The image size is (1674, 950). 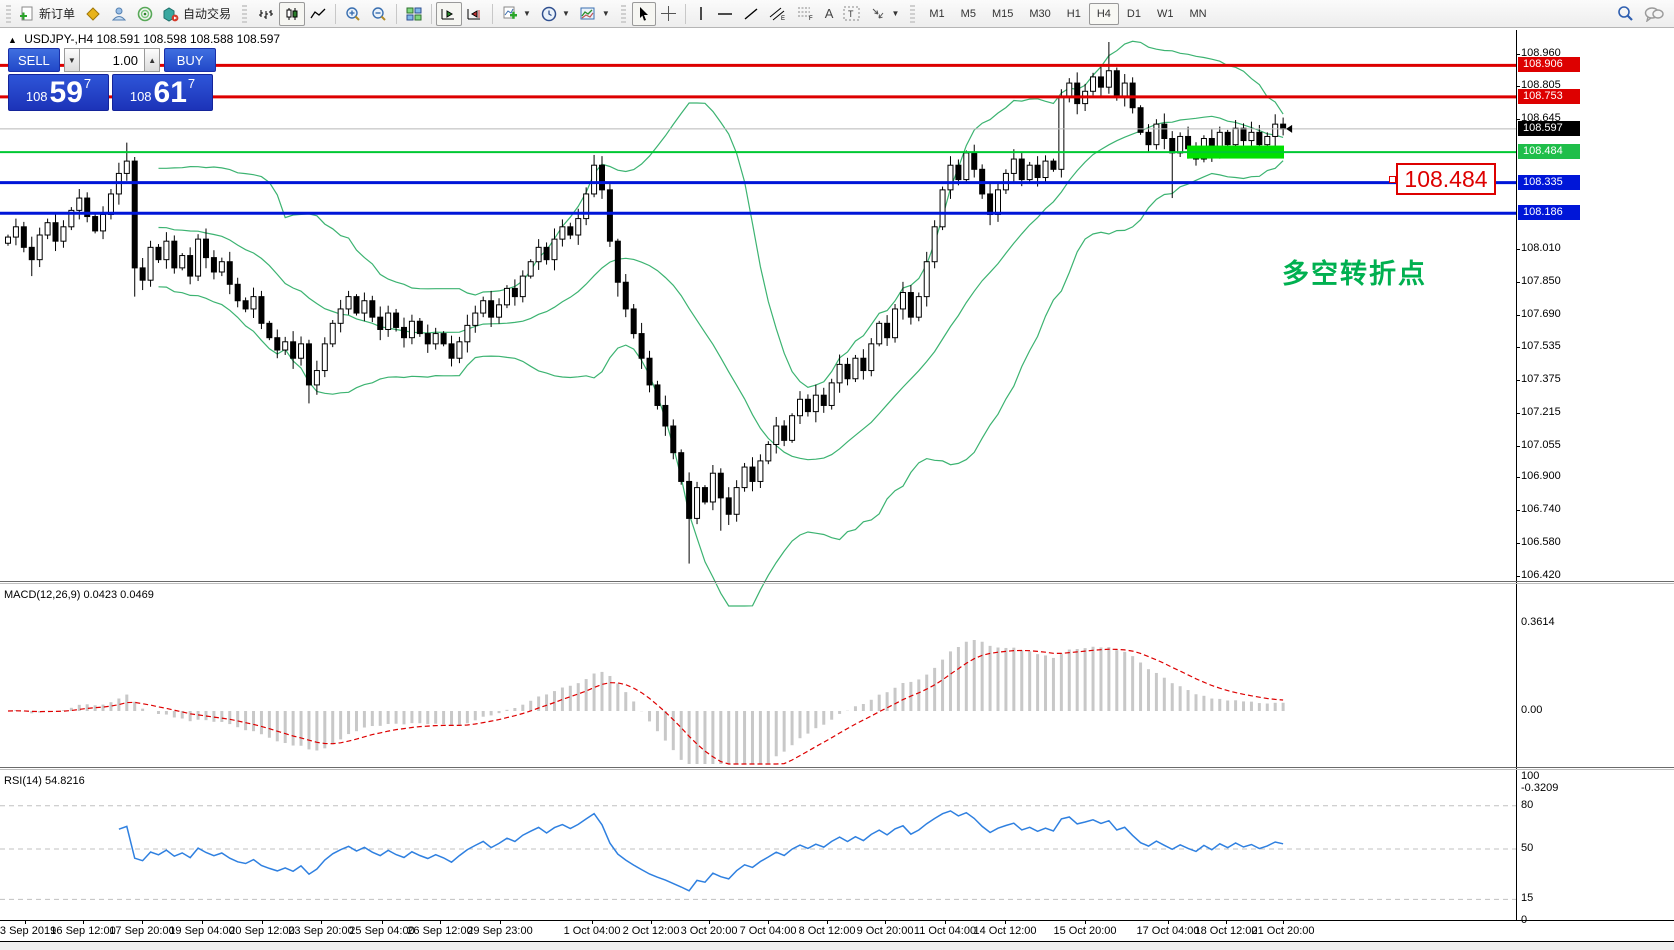 What do you see at coordinates (34, 60) in the screenshot?
I see `sell-button: SELL` at bounding box center [34, 60].